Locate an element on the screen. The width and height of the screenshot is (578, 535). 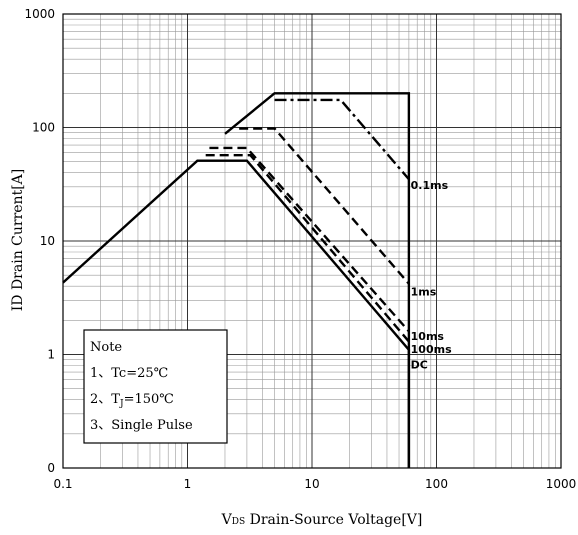
y-tick-label: 1000 is located at coordinates (39, 14).